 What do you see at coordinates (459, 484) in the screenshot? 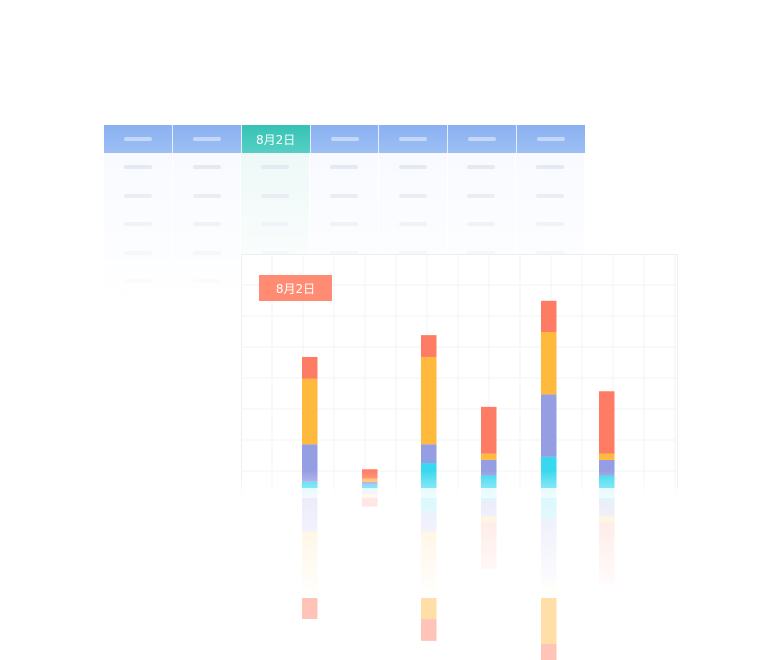
I see `chart-bottom-fade` at bounding box center [459, 484].